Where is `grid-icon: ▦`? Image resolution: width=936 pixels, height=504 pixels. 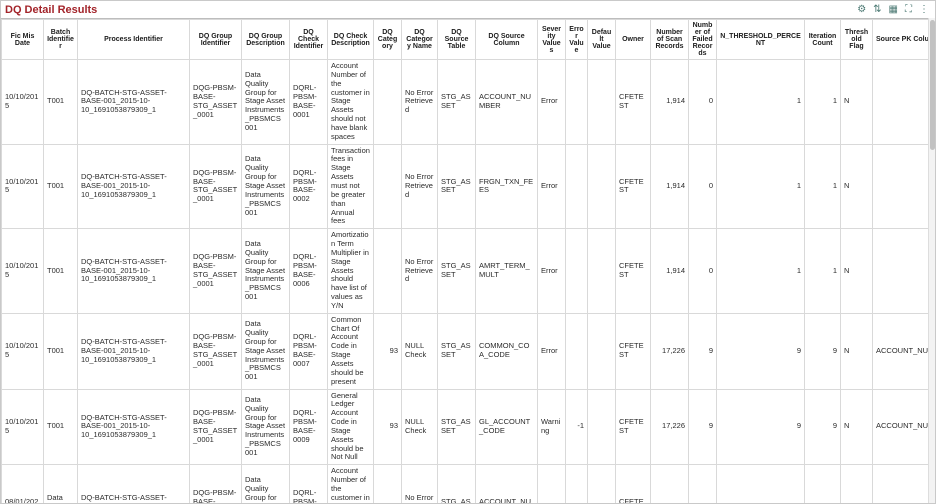 grid-icon: ▦ is located at coordinates (893, 9).